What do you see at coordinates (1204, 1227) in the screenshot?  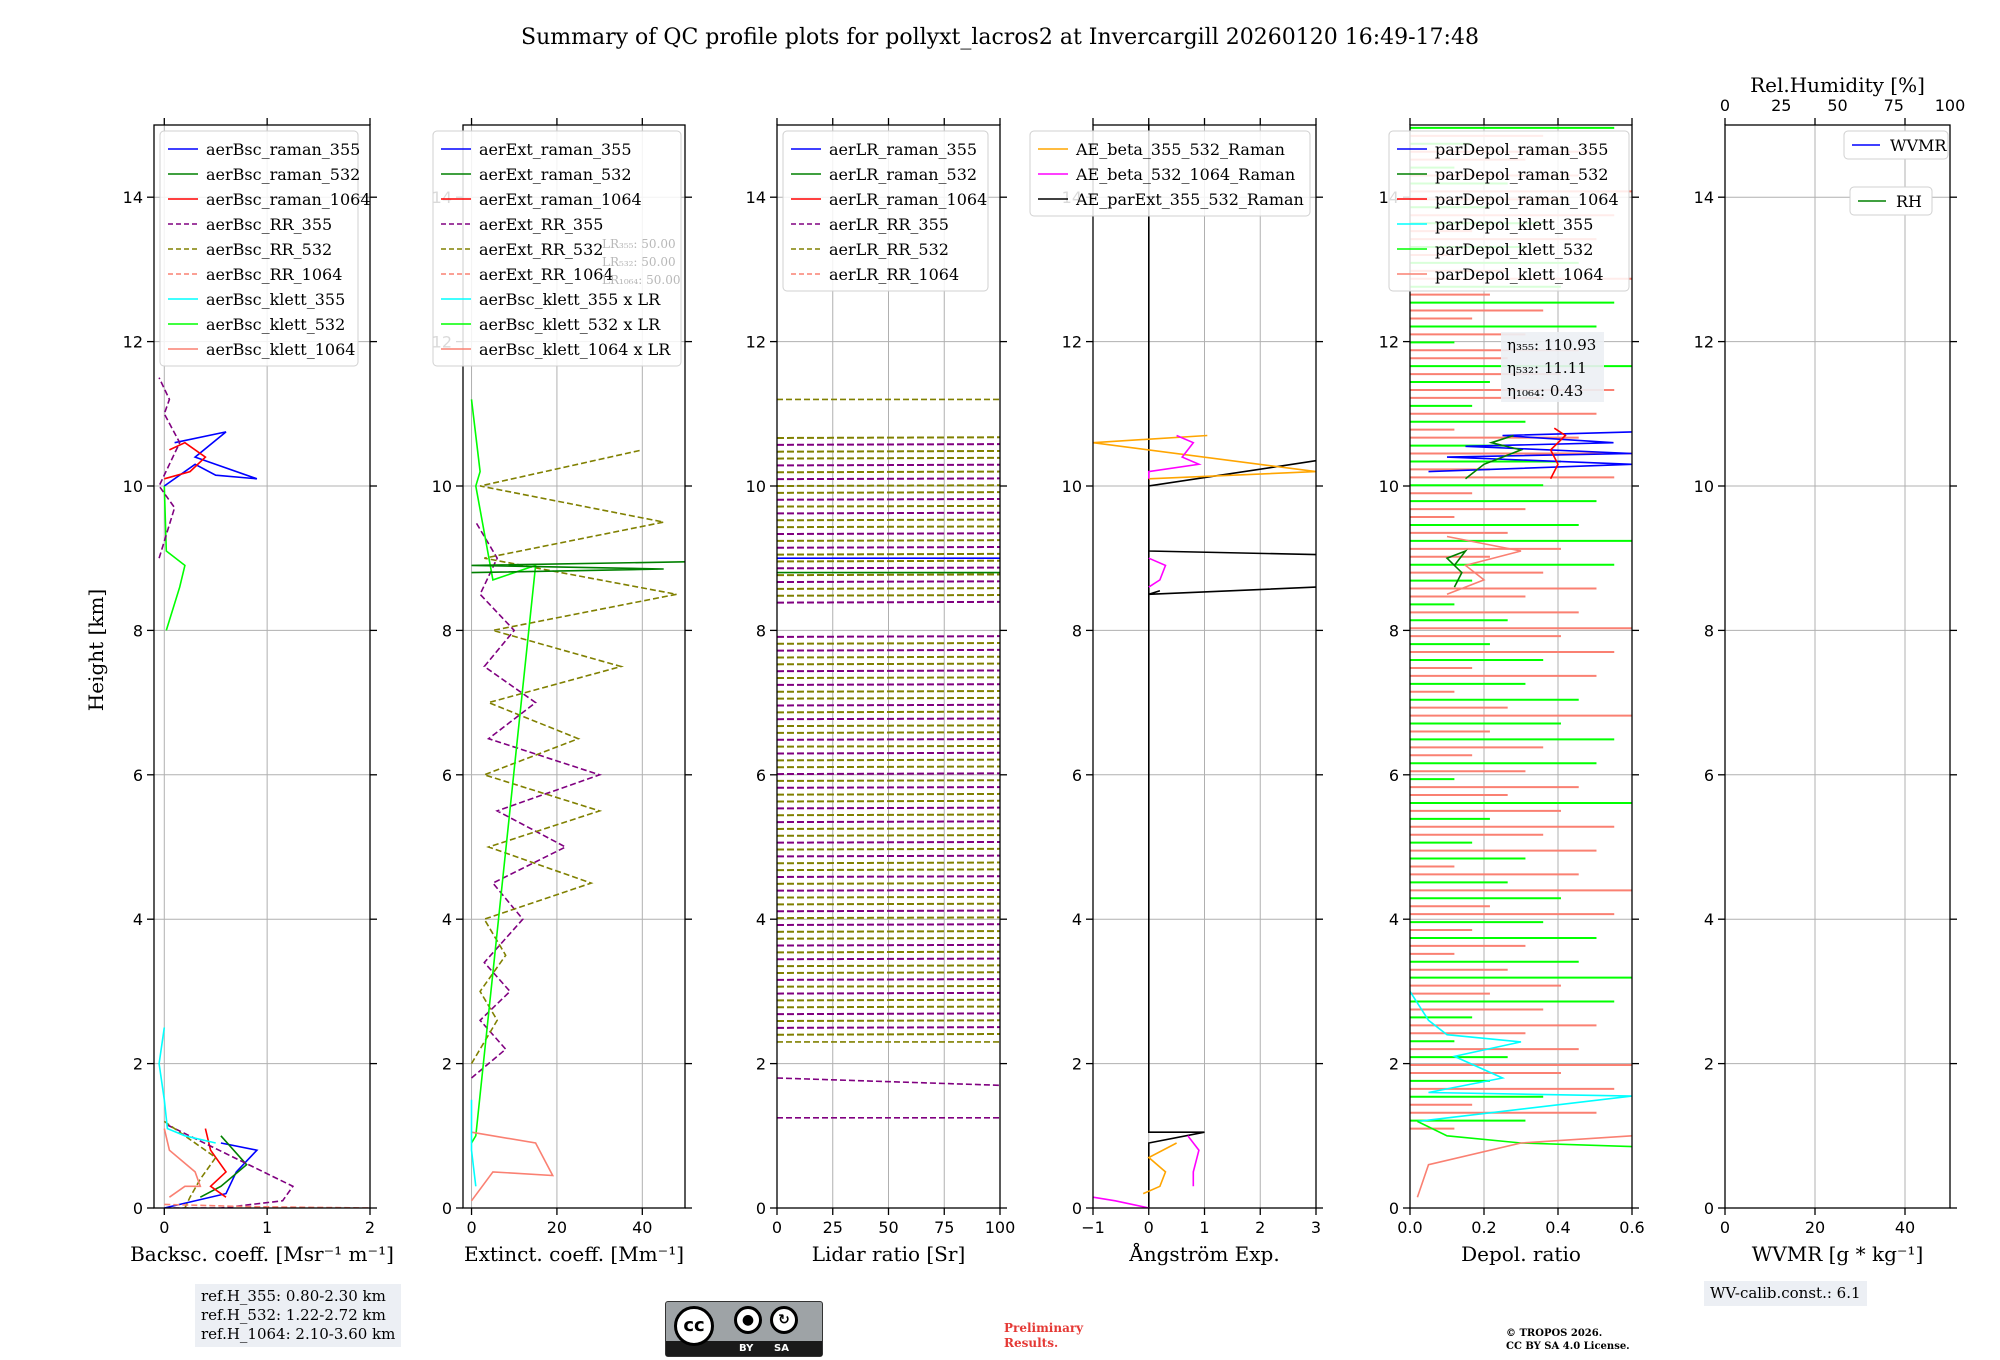 I see `xtick-label-ae-2: 1` at bounding box center [1204, 1227].